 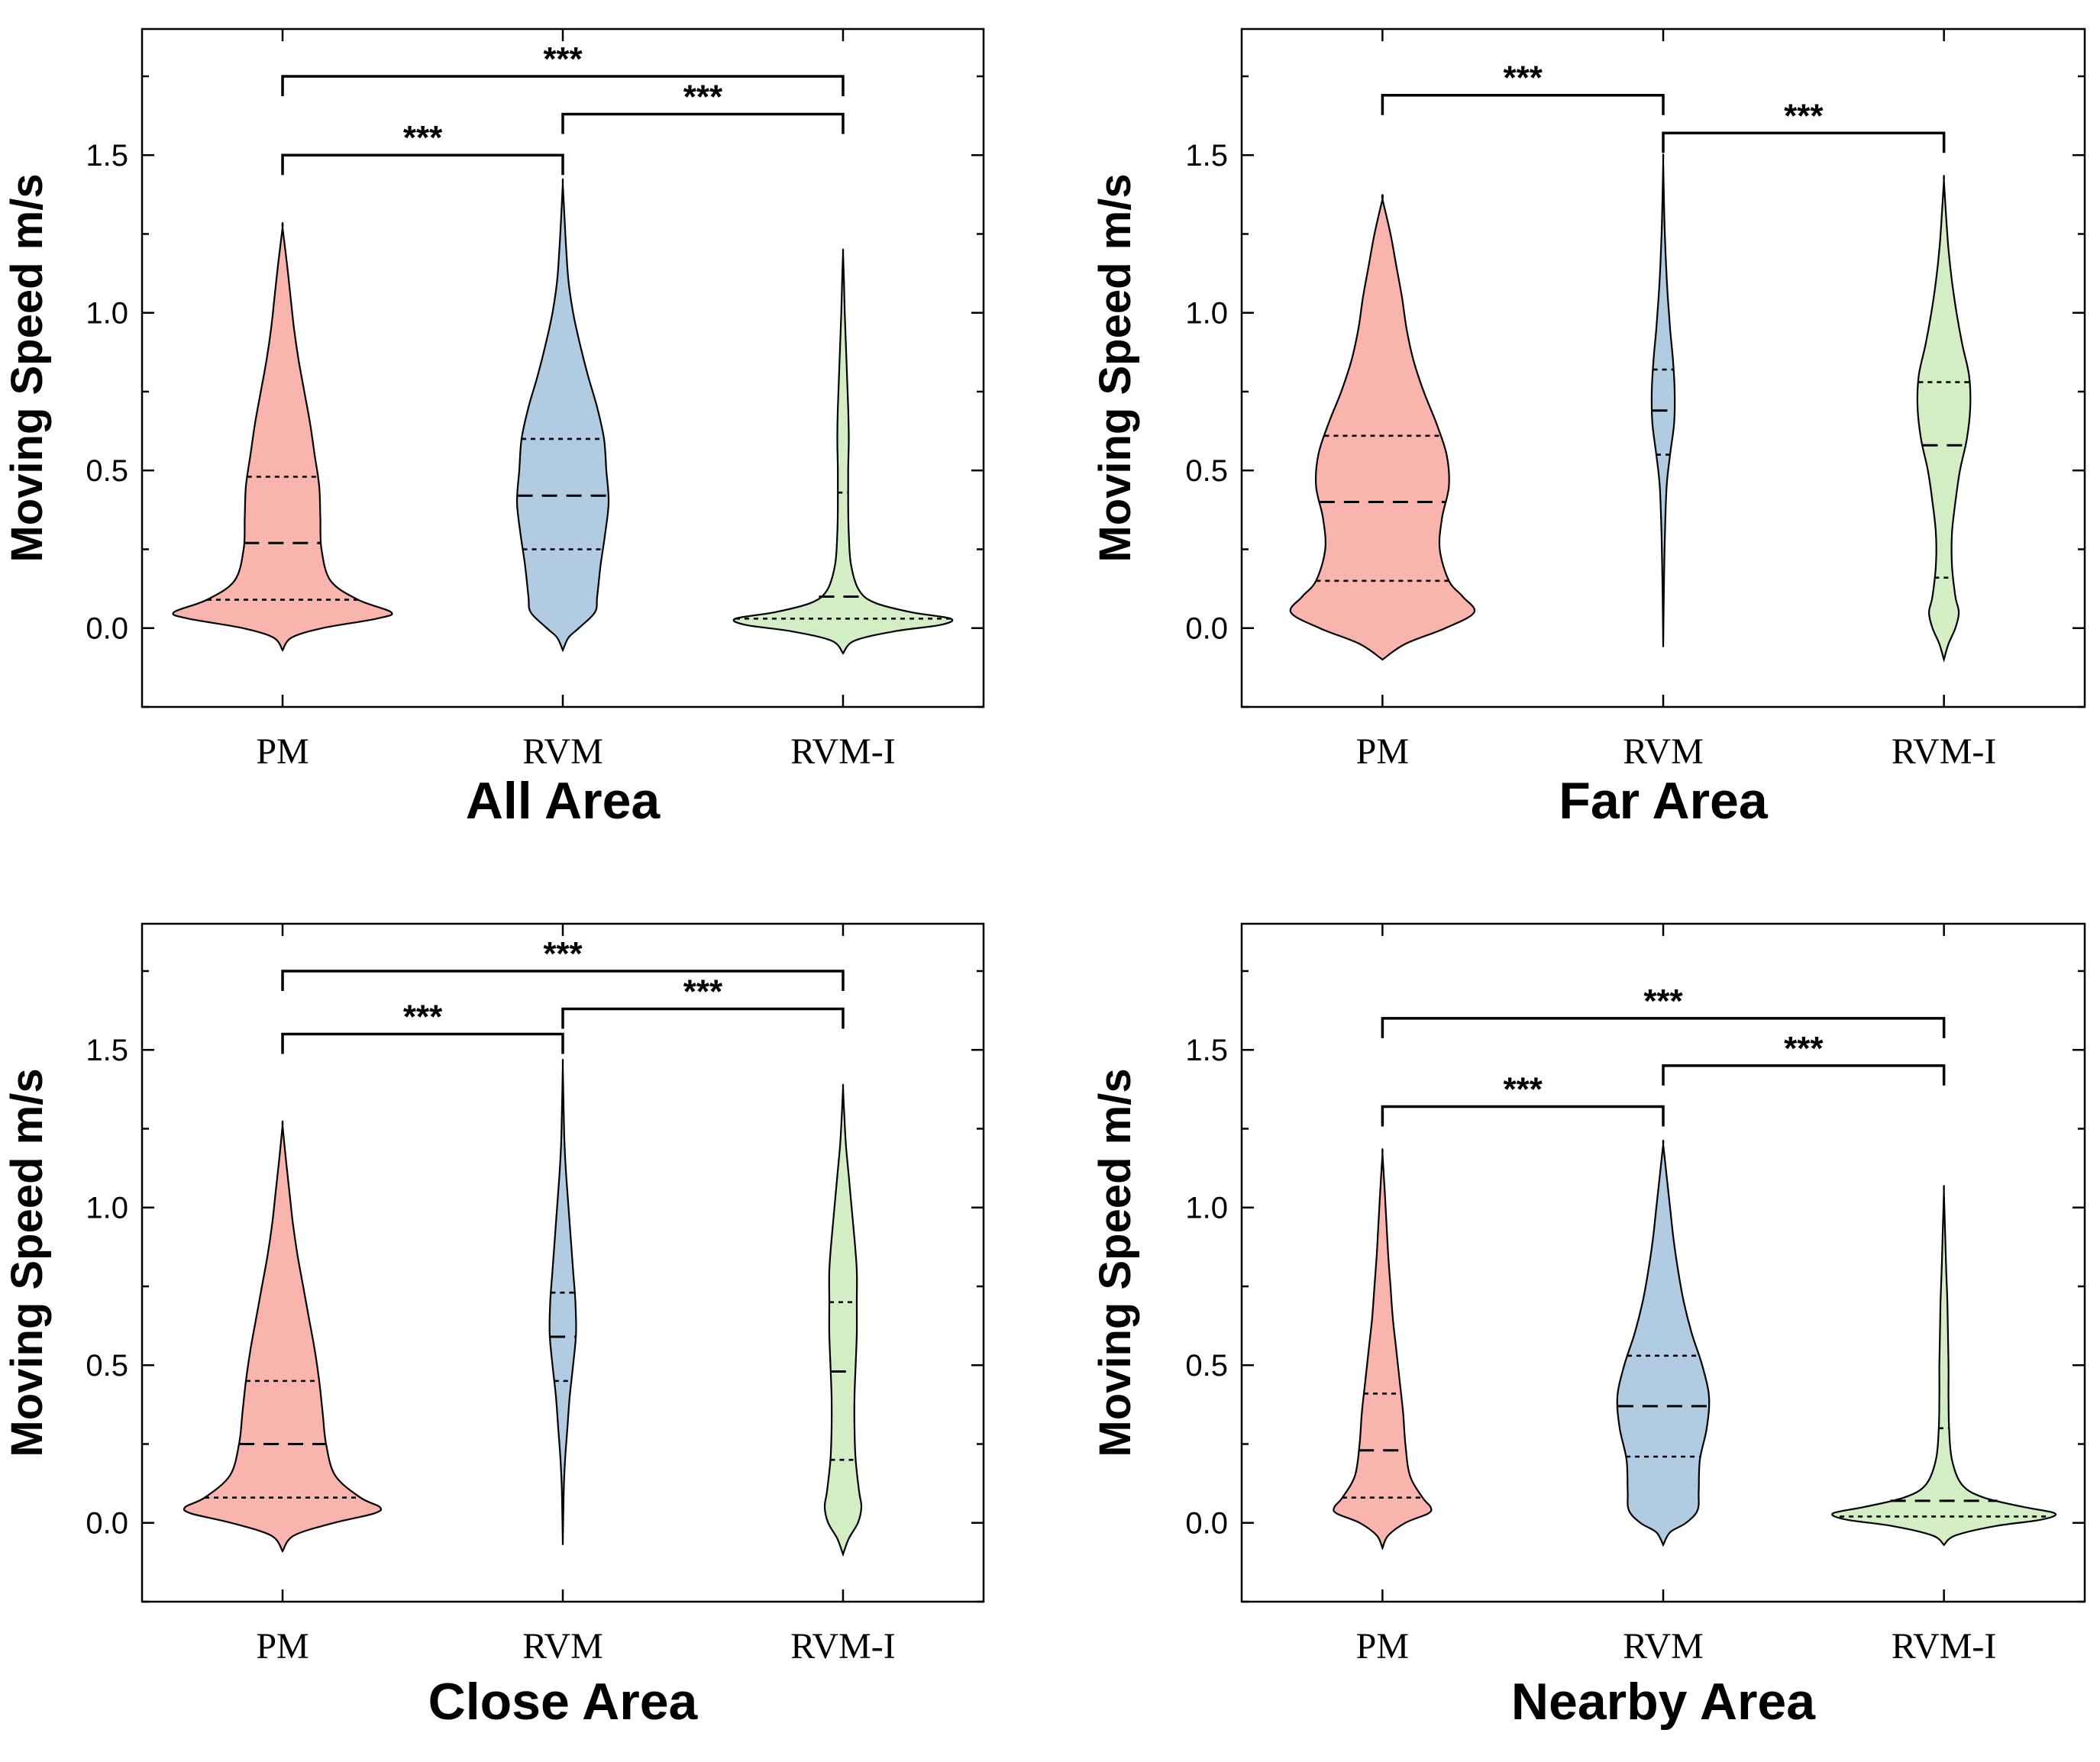 I want to click on panel-title: Far Area, so click(x=1664, y=801).